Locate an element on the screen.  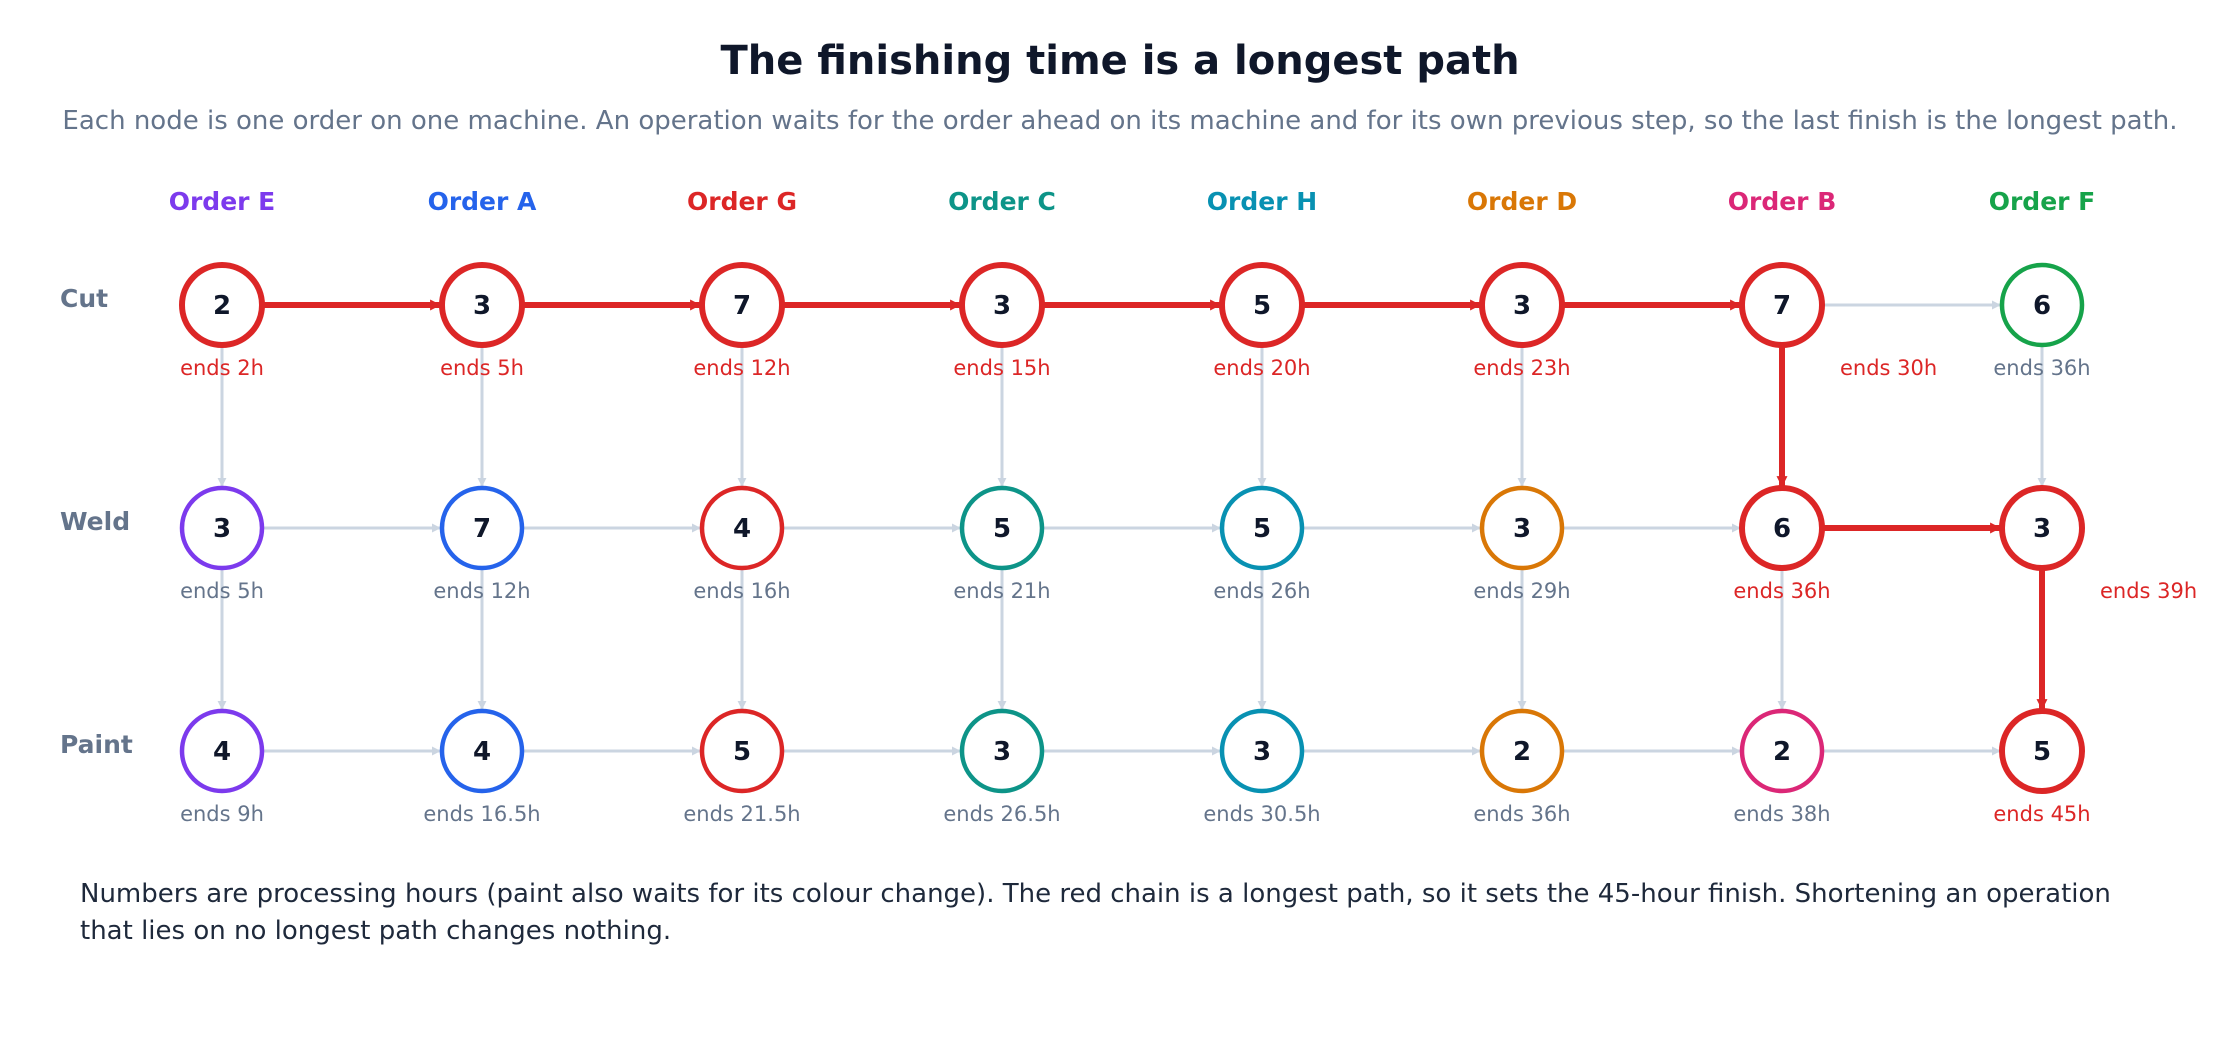
operation-node: 5 ends 20h is located at coordinates (1262, 321).